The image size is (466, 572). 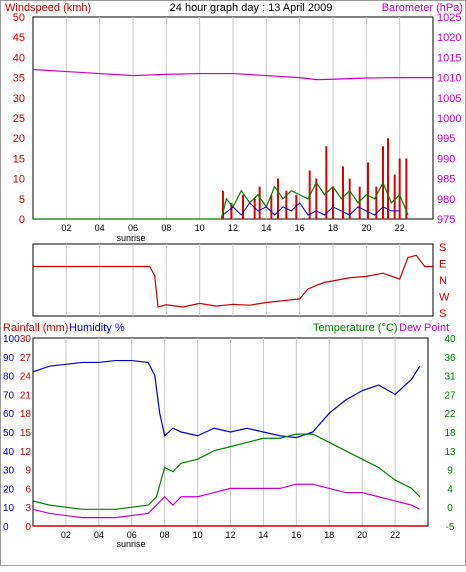 I want to click on panel1-x-tick-label: 22, so click(x=400, y=228).